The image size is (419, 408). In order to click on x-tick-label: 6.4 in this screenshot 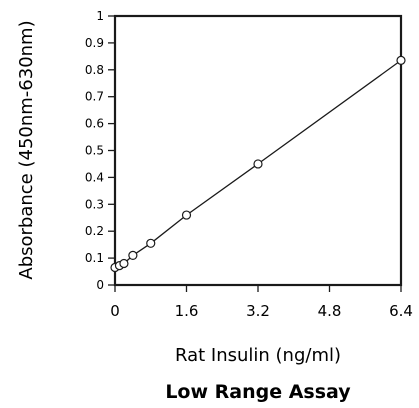, I will do `click(401, 311)`.